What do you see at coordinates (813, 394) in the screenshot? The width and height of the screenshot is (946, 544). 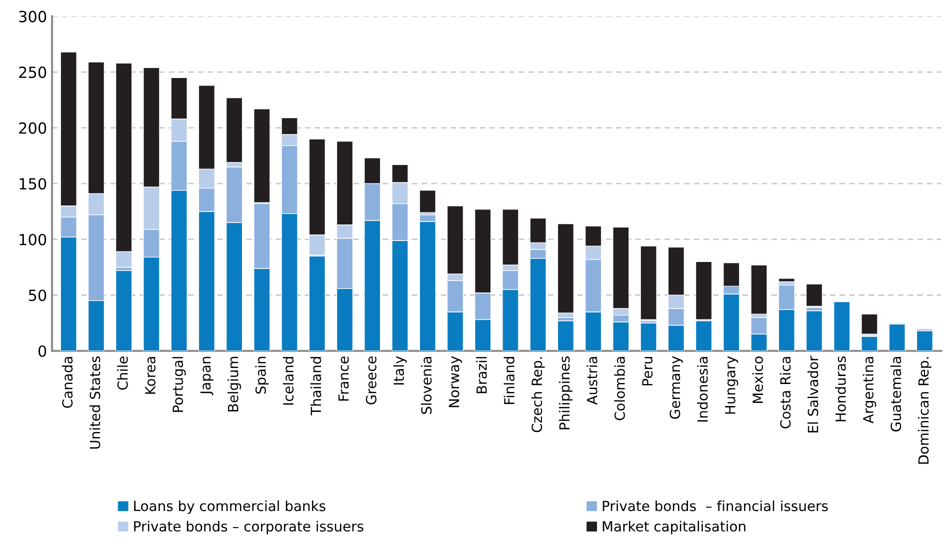 I see `x-tick-label: El Salvador` at bounding box center [813, 394].